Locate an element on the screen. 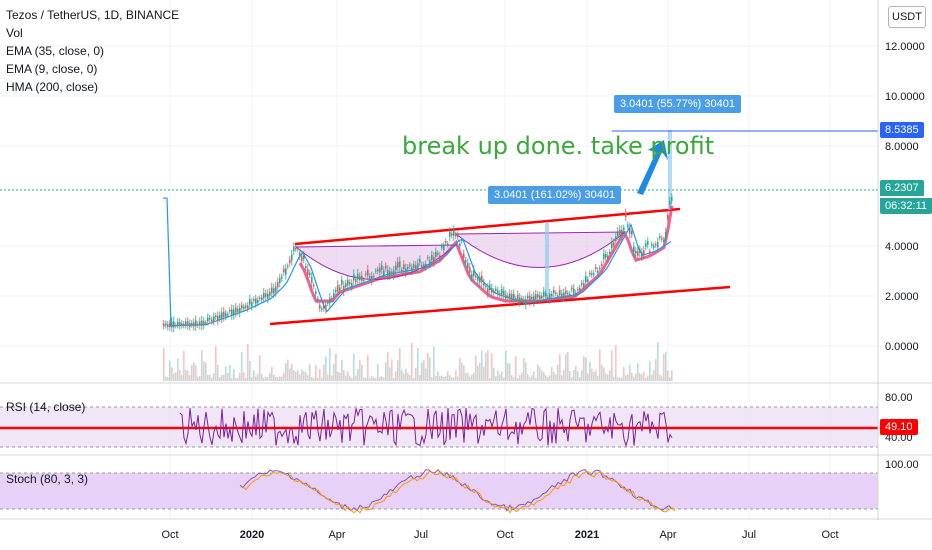 The width and height of the screenshot is (932, 550). stoch-label: Stoch (80, 3, 3) is located at coordinates (47, 479).